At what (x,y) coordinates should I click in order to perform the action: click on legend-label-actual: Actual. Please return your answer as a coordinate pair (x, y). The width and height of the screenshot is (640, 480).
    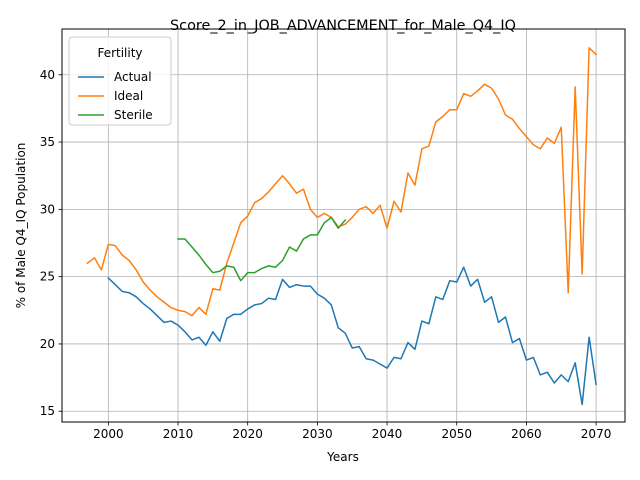
    Looking at the image, I should click on (133, 77).